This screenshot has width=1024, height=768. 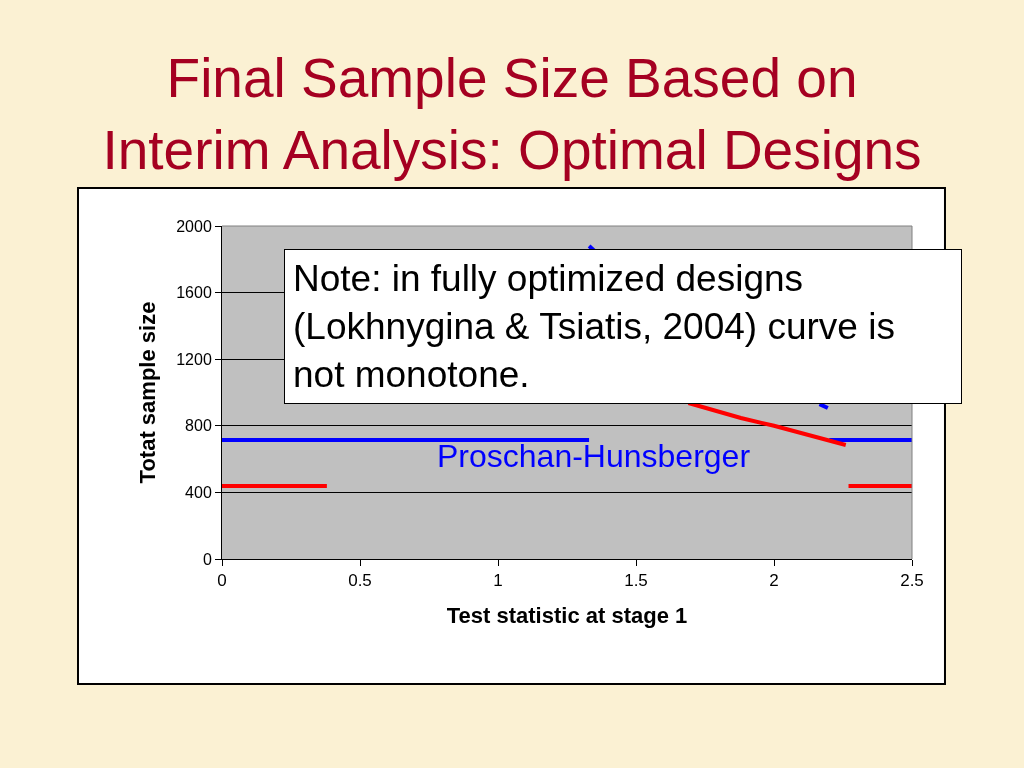 I want to click on x-tick-label: 2.5, so click(x=912, y=581).